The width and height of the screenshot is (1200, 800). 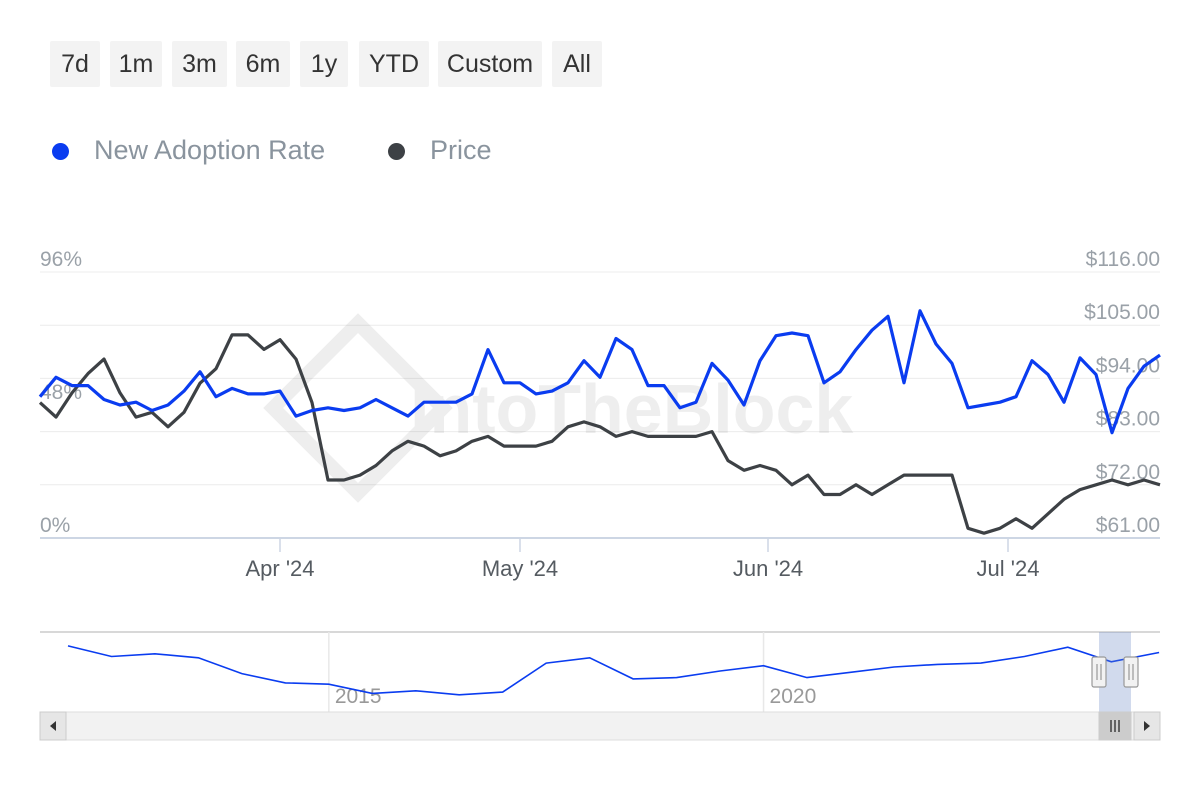 I want to click on y-axis-right: $116.00 $105.00 $94.00 $83.00 $72.00 $61.00, so click(x=1122, y=392).